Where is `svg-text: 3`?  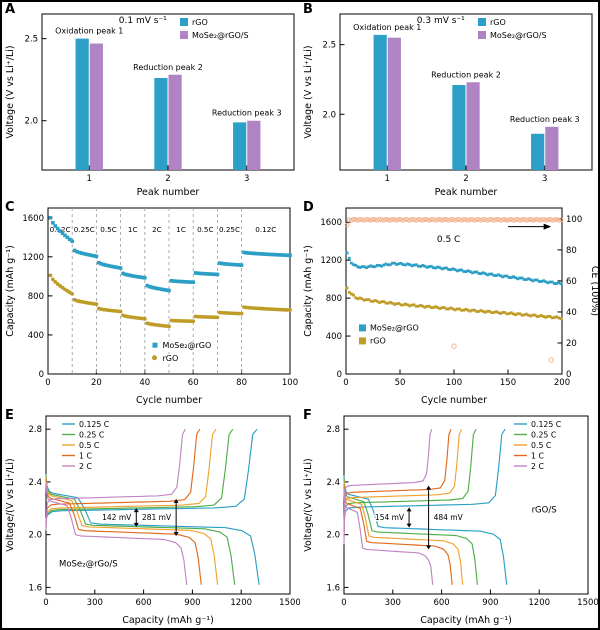 svg-text: 3 is located at coordinates (544, 179).